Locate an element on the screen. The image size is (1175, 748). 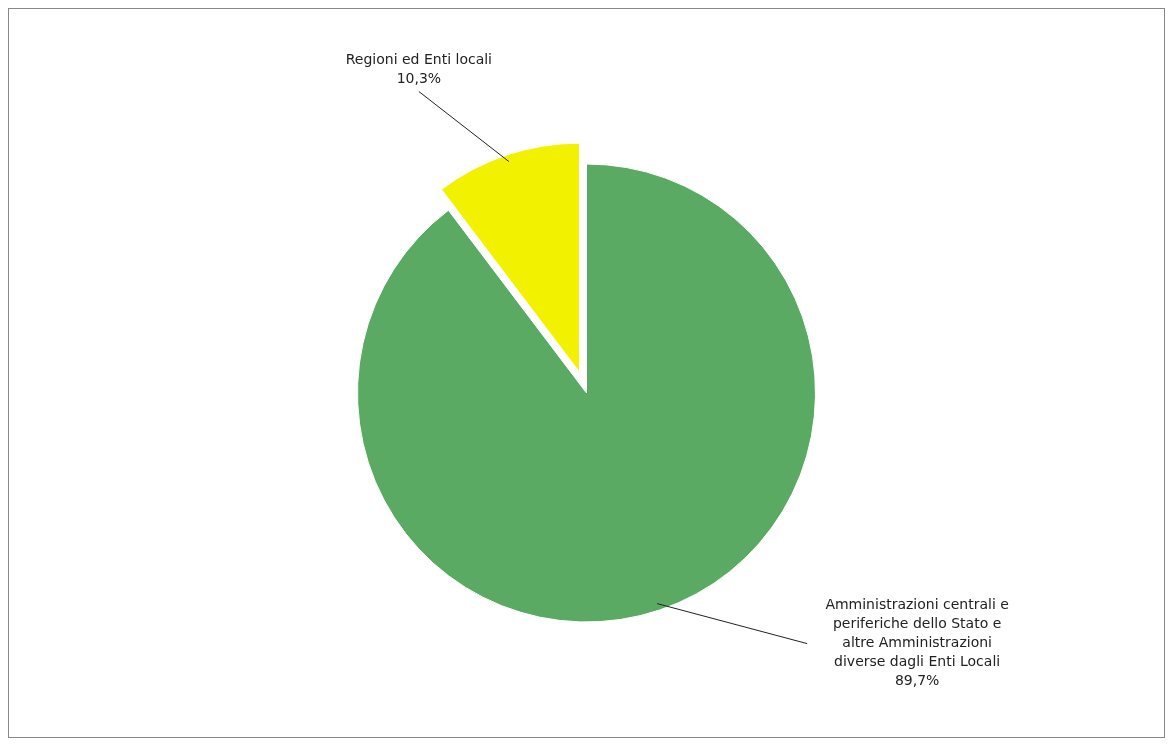
data-label: 89,7% is located at coordinates (917, 680).